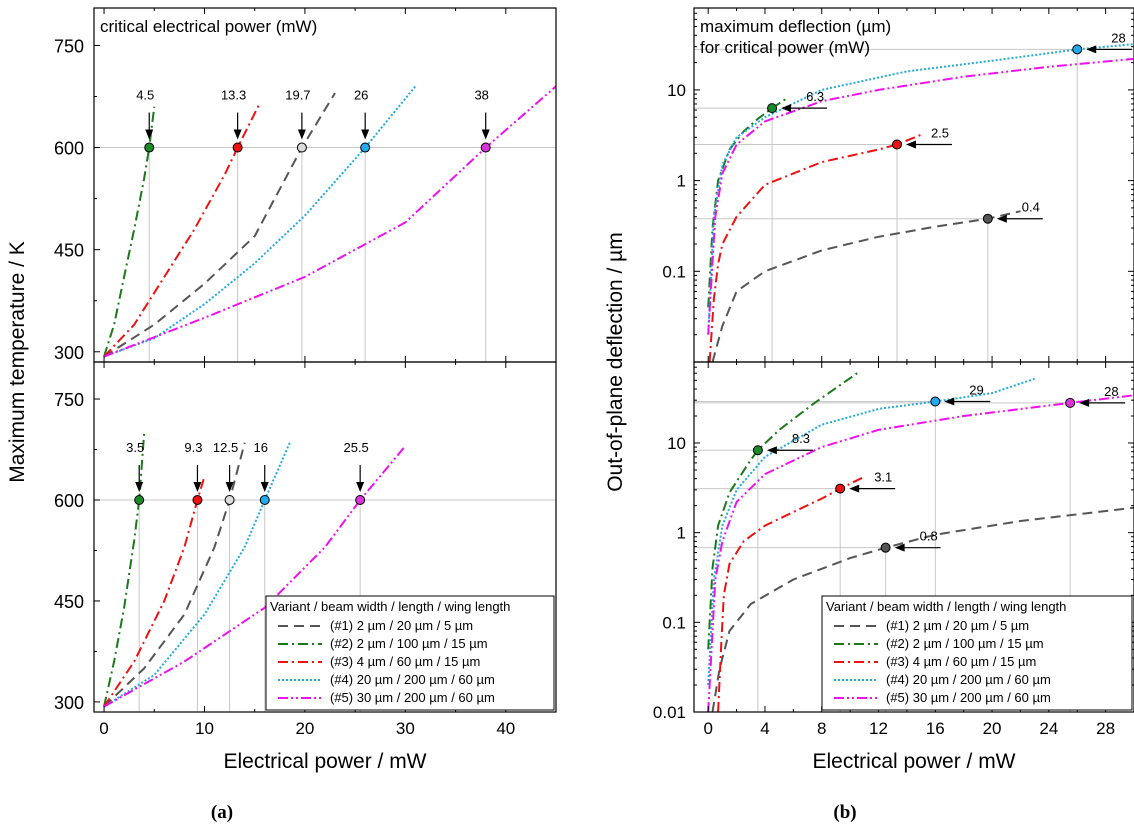  I want to click on marker-value-label: 8.3, so click(801, 438).